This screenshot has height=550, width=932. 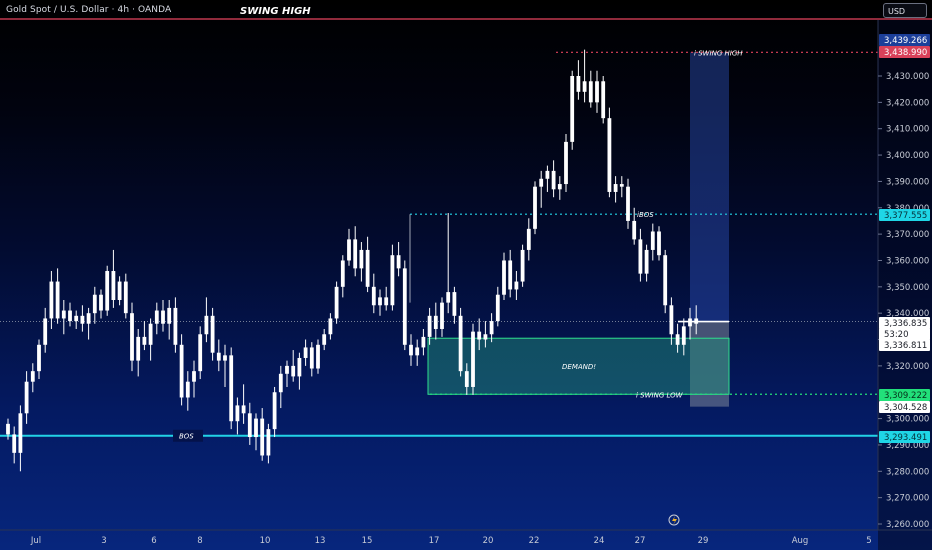 What do you see at coordinates (599, 541) in the screenshot?
I see `x-tick-label: 24` at bounding box center [599, 541].